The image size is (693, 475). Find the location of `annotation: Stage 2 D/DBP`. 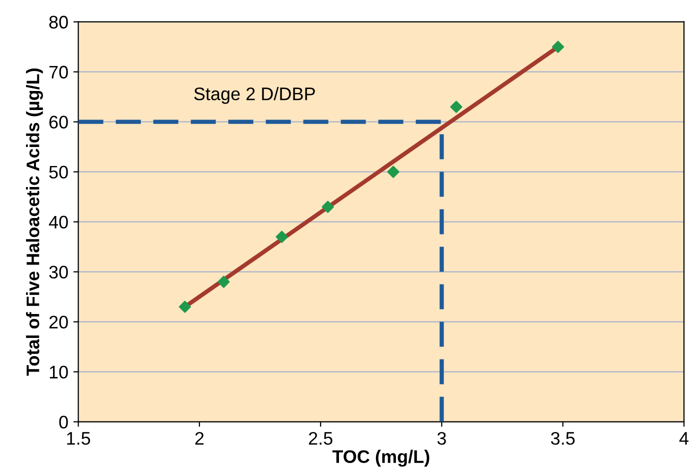

annotation: Stage 2 D/DBP is located at coordinates (254, 95).